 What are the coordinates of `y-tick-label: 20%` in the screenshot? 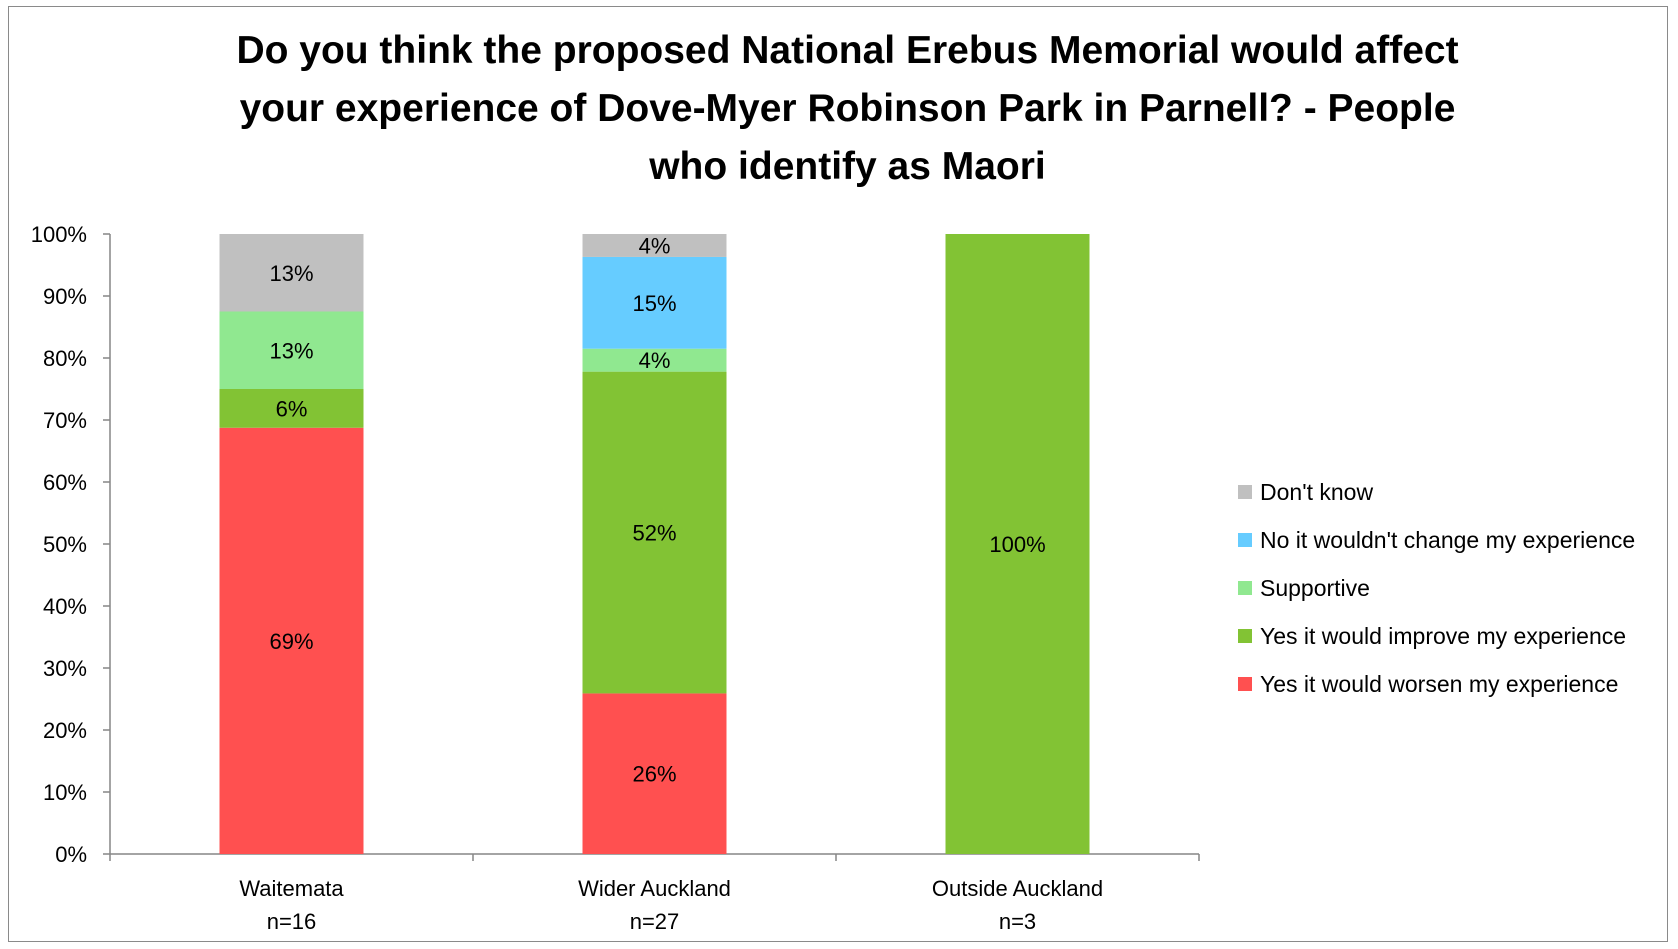 It's located at (65, 730).